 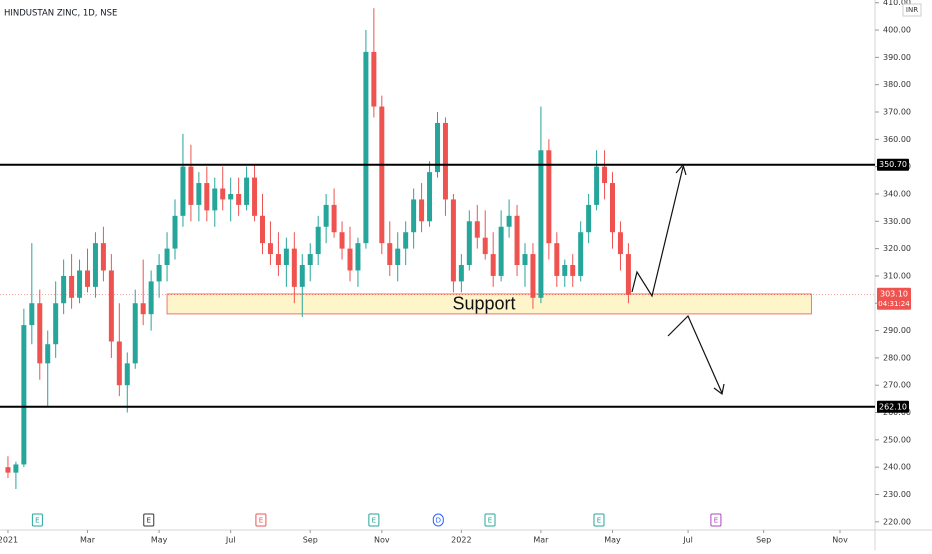 I want to click on x-tick-label: 2021, so click(x=9, y=540).